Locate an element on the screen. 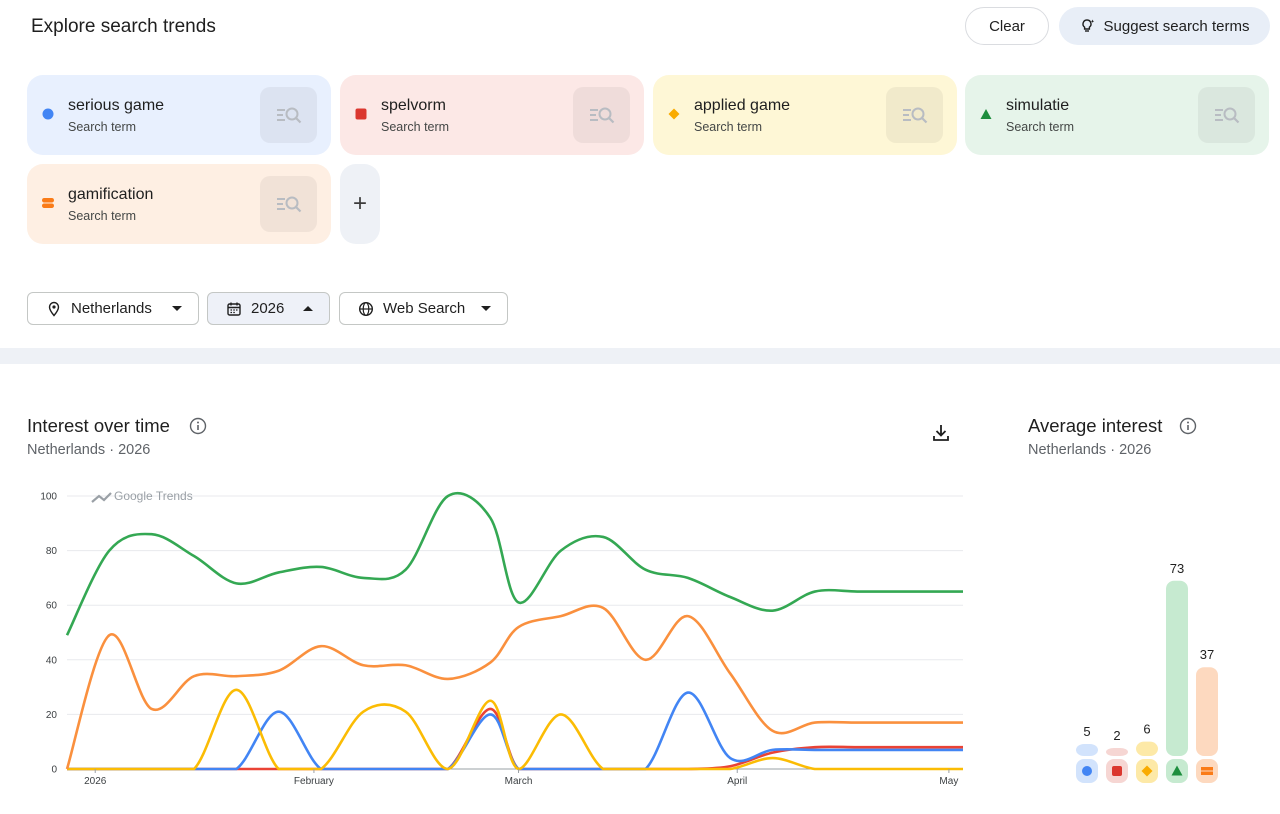 This screenshot has width=1280, height=814. y-tick-label: 60 is located at coordinates (52, 606).